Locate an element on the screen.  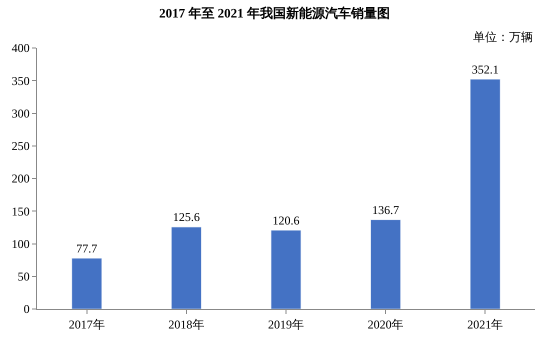
text: 单位：万辆 is located at coordinates (503, 37).